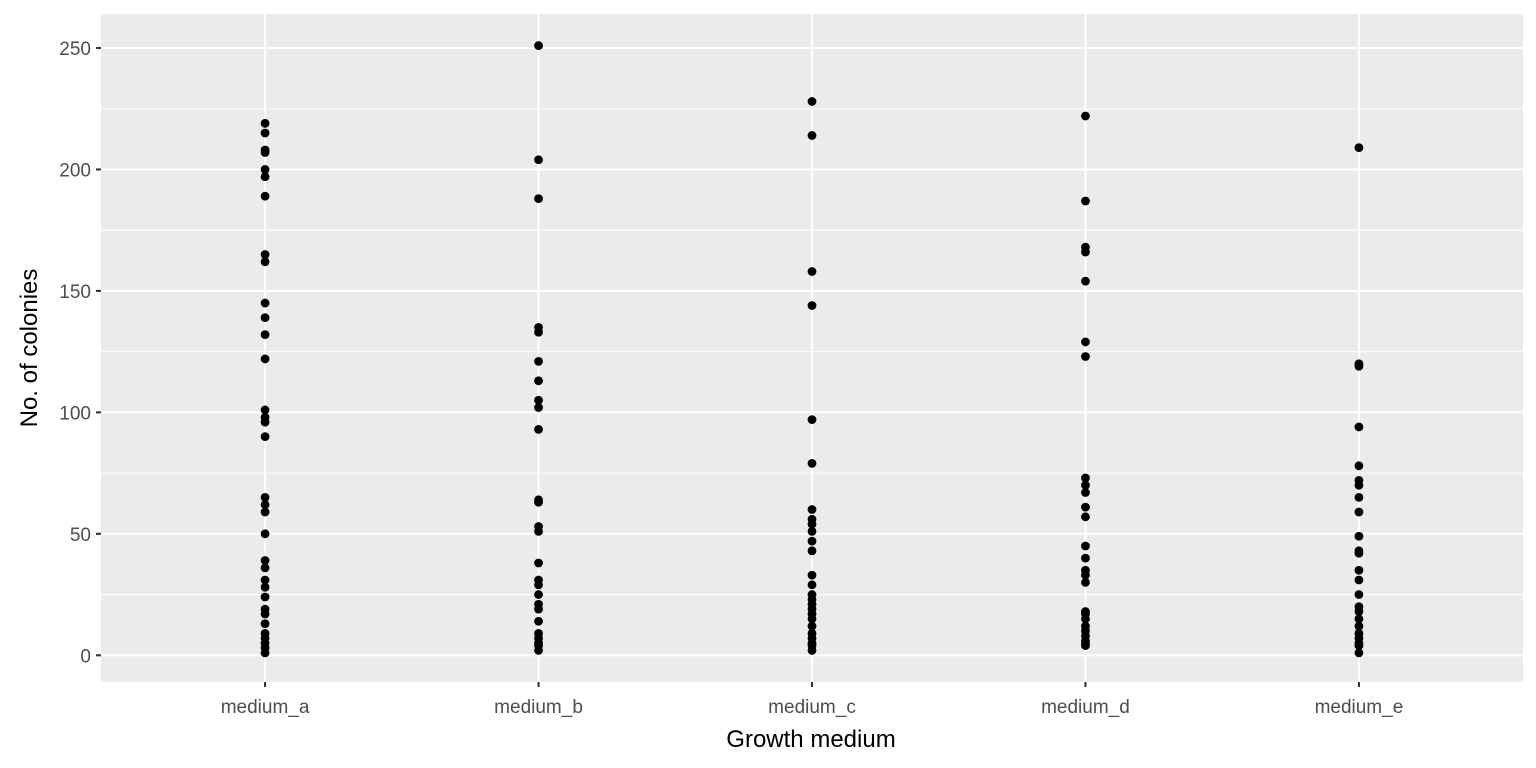 Image resolution: width=1536 pixels, height=768 pixels. Describe the element at coordinates (29, 348) in the screenshot. I see `y-axis-title: No. of colonies` at that location.